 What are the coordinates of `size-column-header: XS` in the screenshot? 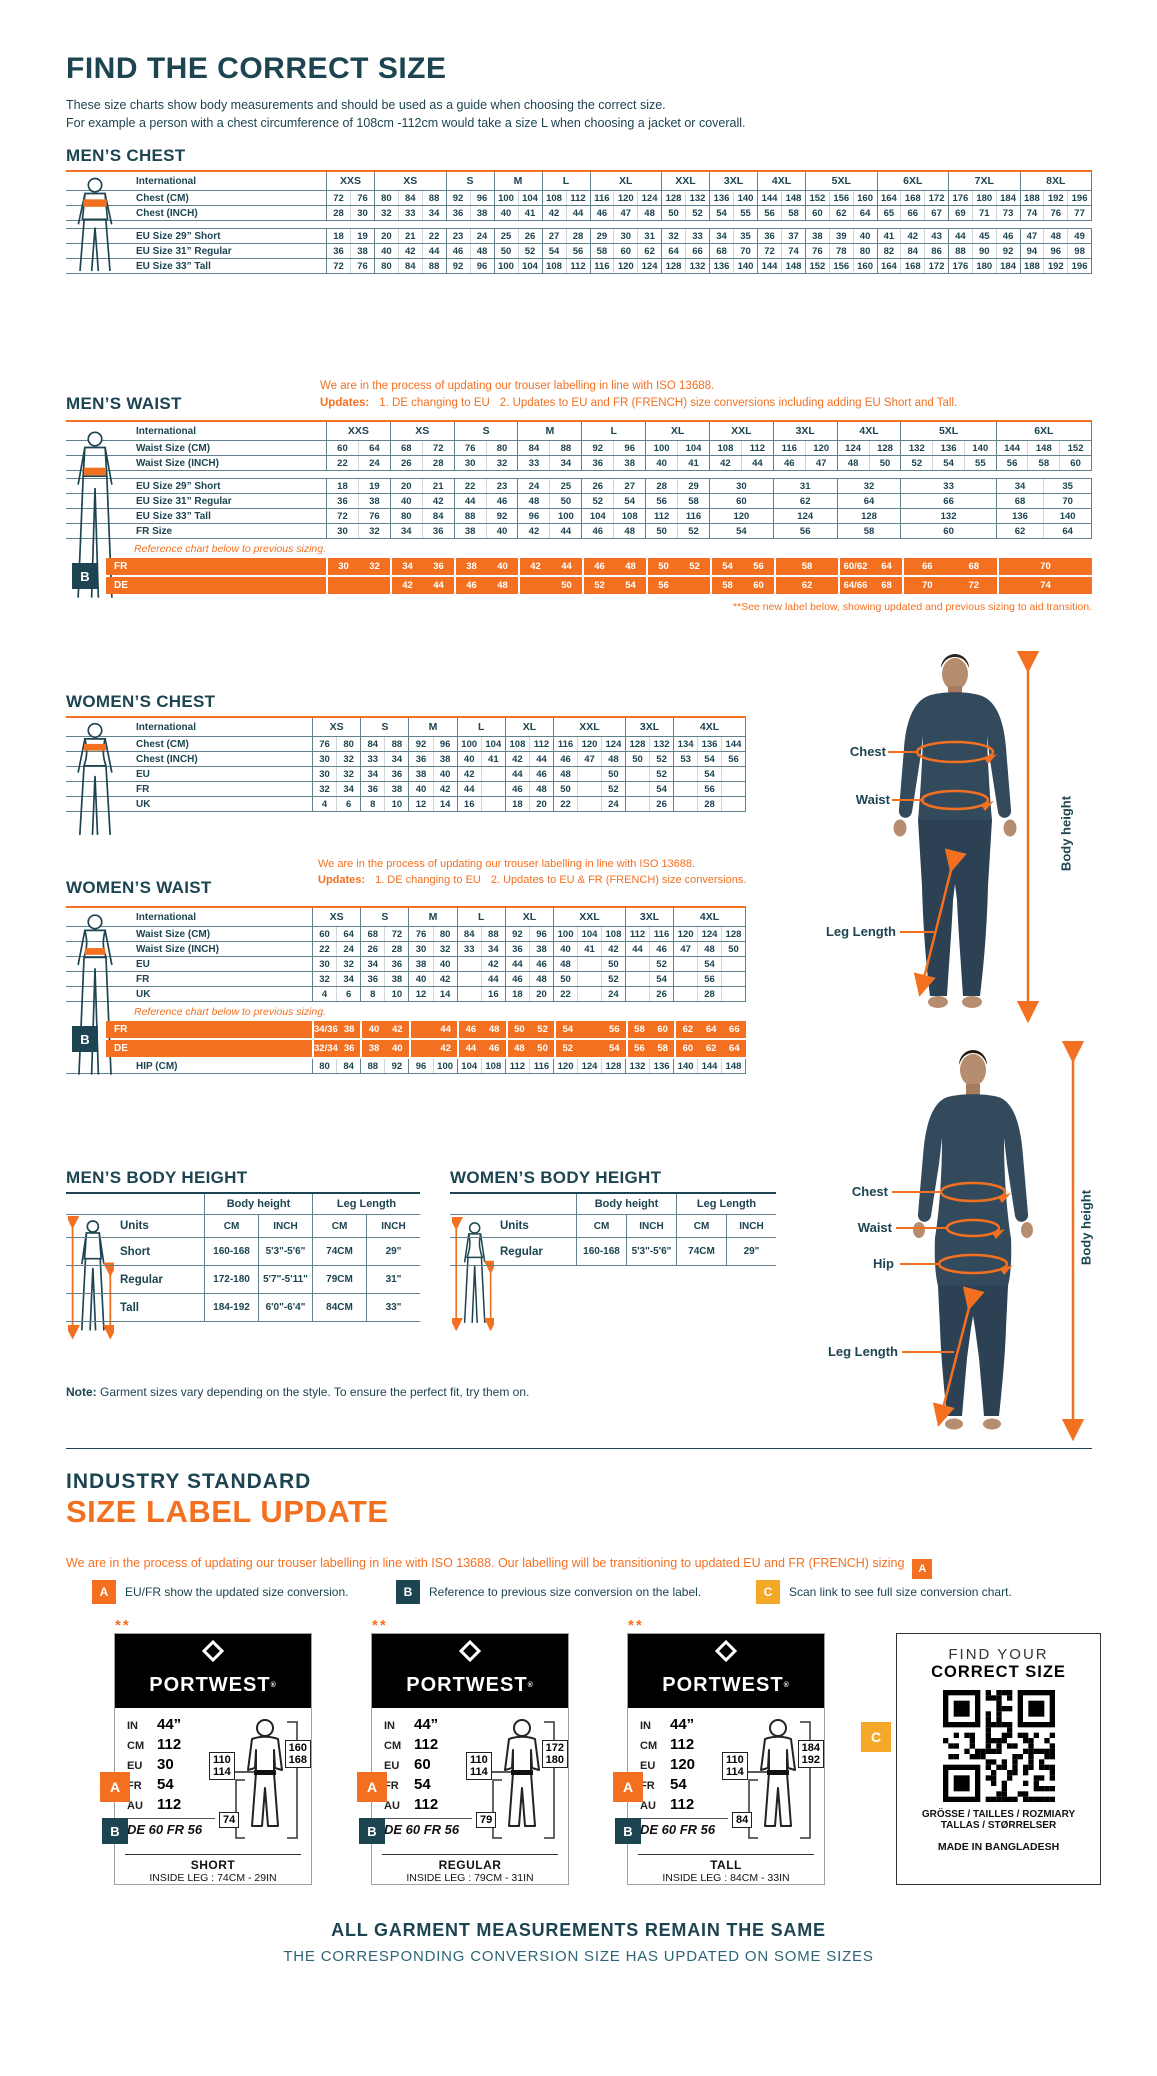 It's located at (410, 181).